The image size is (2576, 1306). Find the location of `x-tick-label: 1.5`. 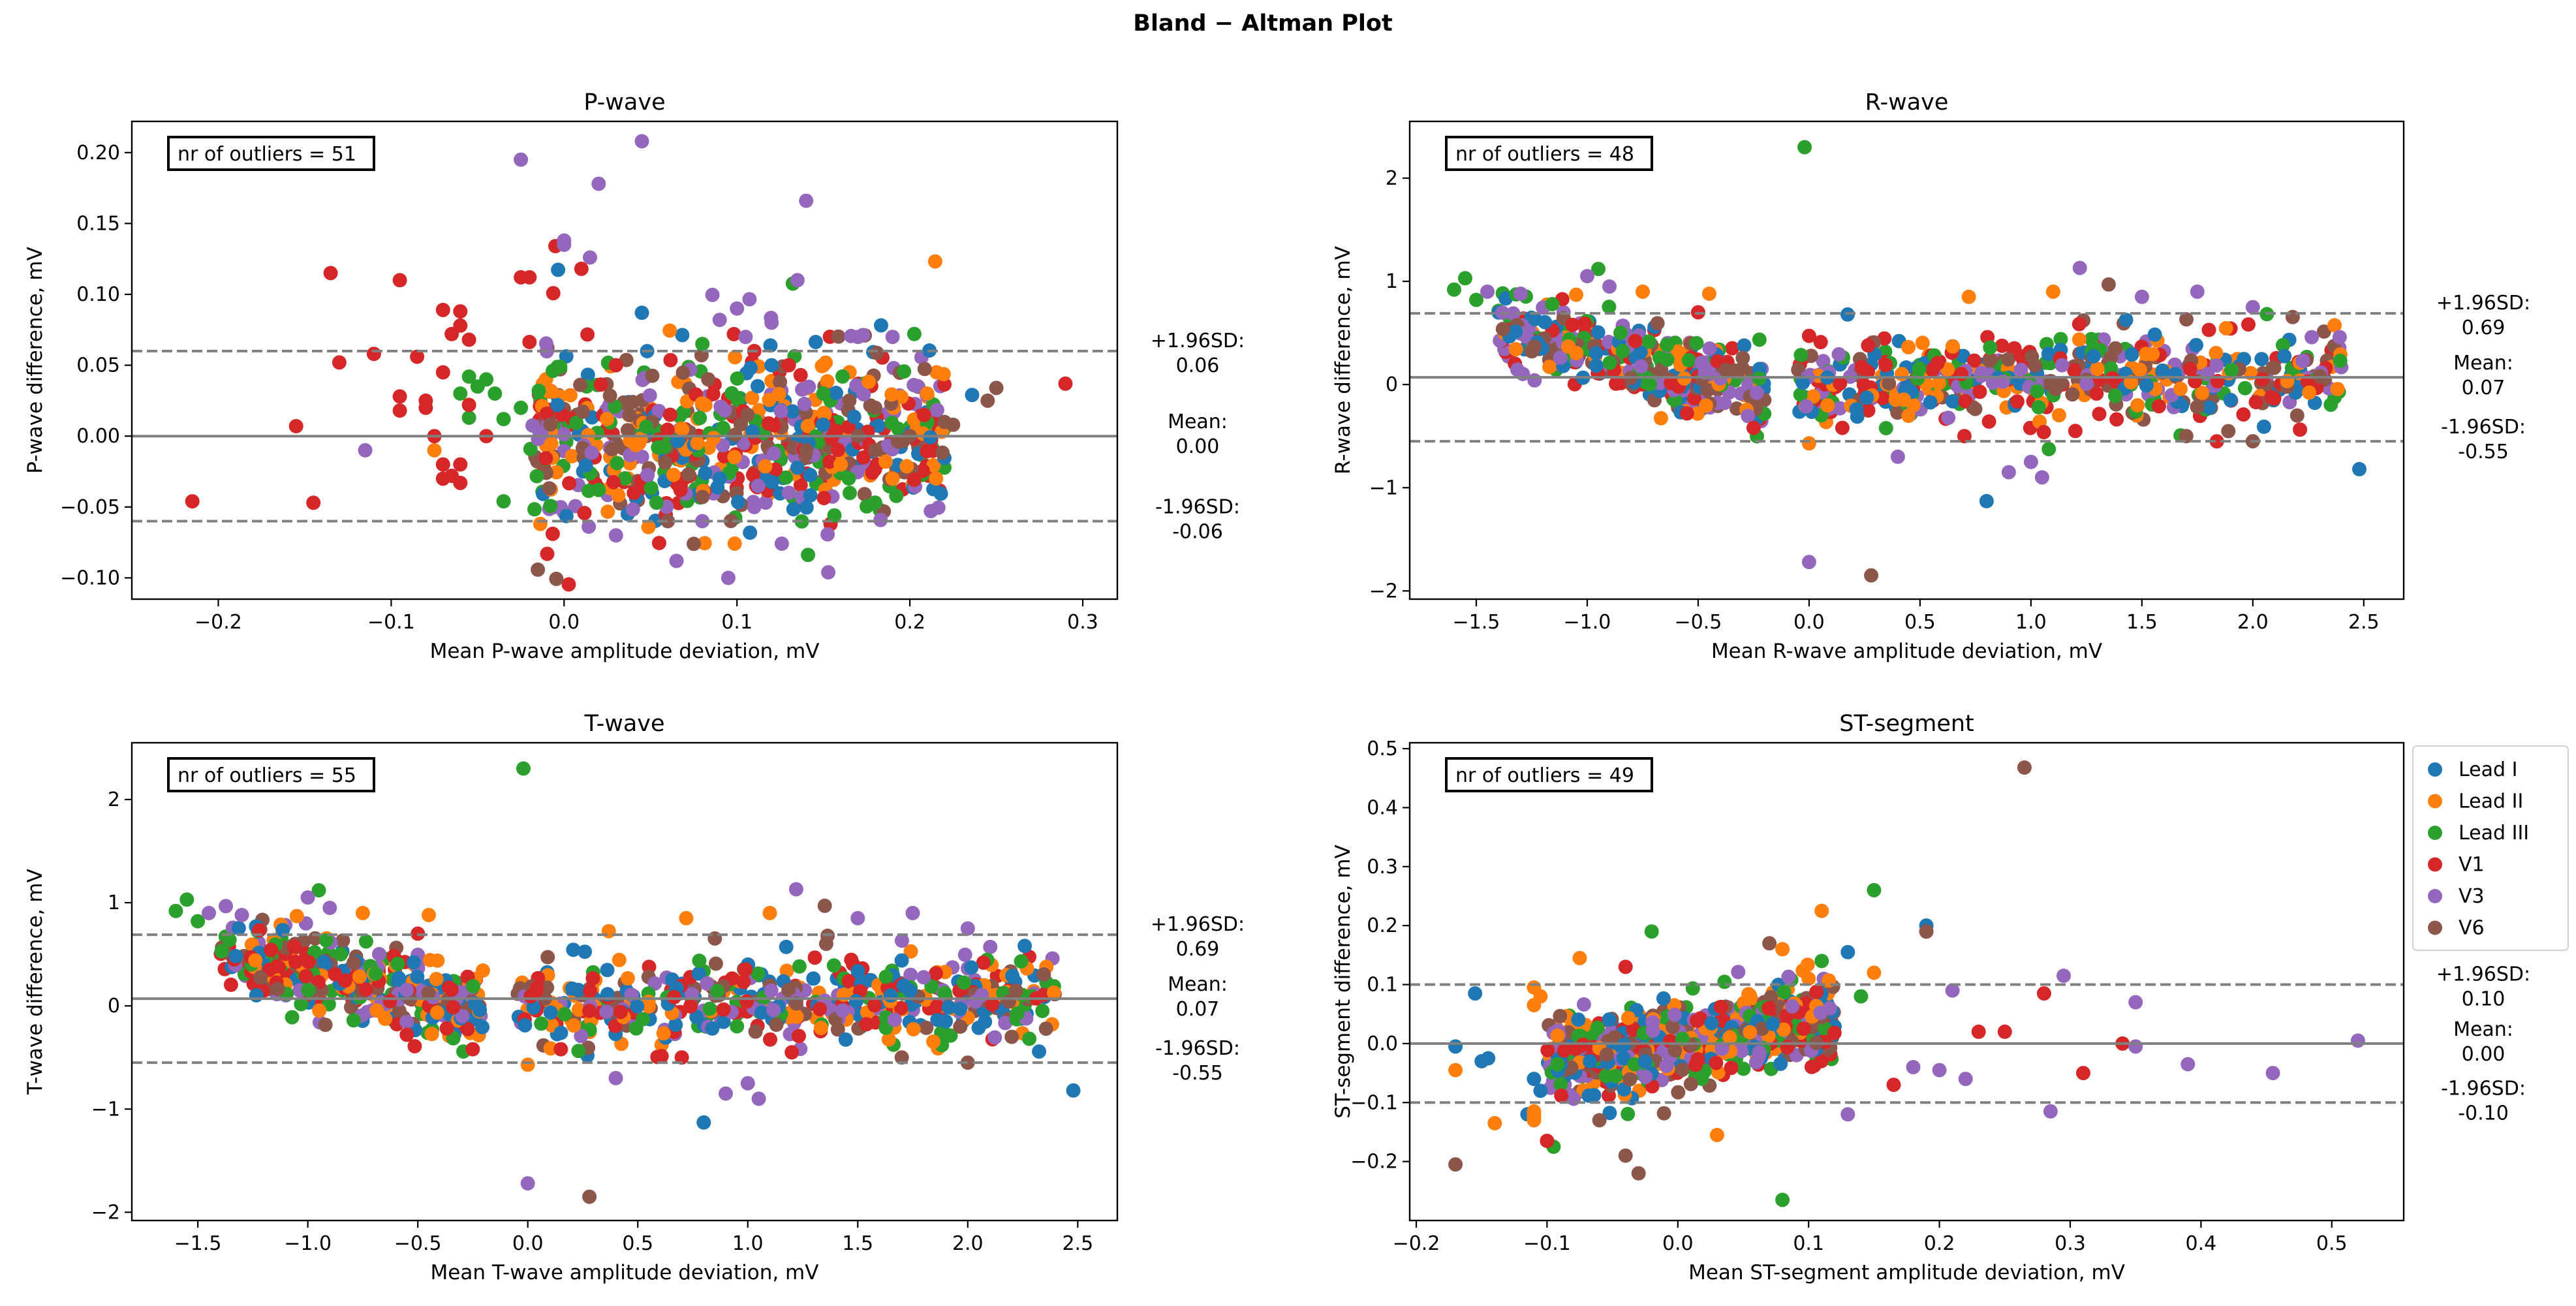

x-tick-label: 1.5 is located at coordinates (857, 1243).